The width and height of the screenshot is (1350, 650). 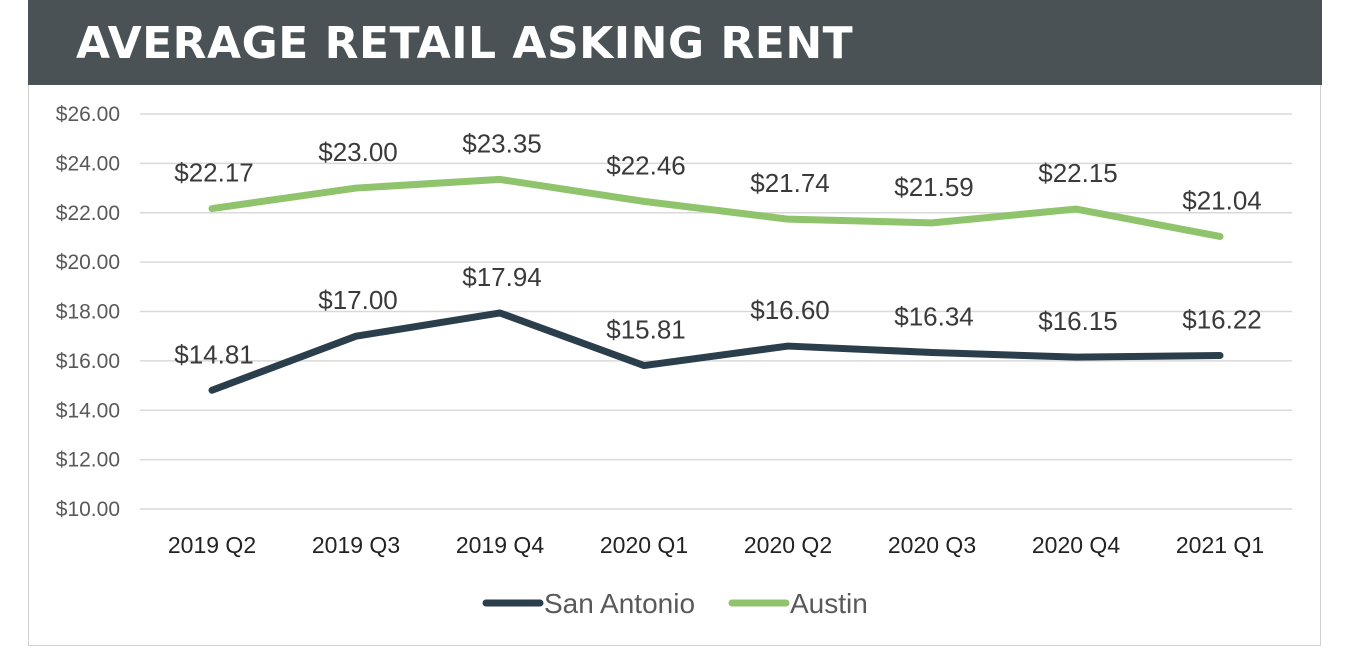 What do you see at coordinates (88, 163) in the screenshot?
I see `y-tick-label: $24.00` at bounding box center [88, 163].